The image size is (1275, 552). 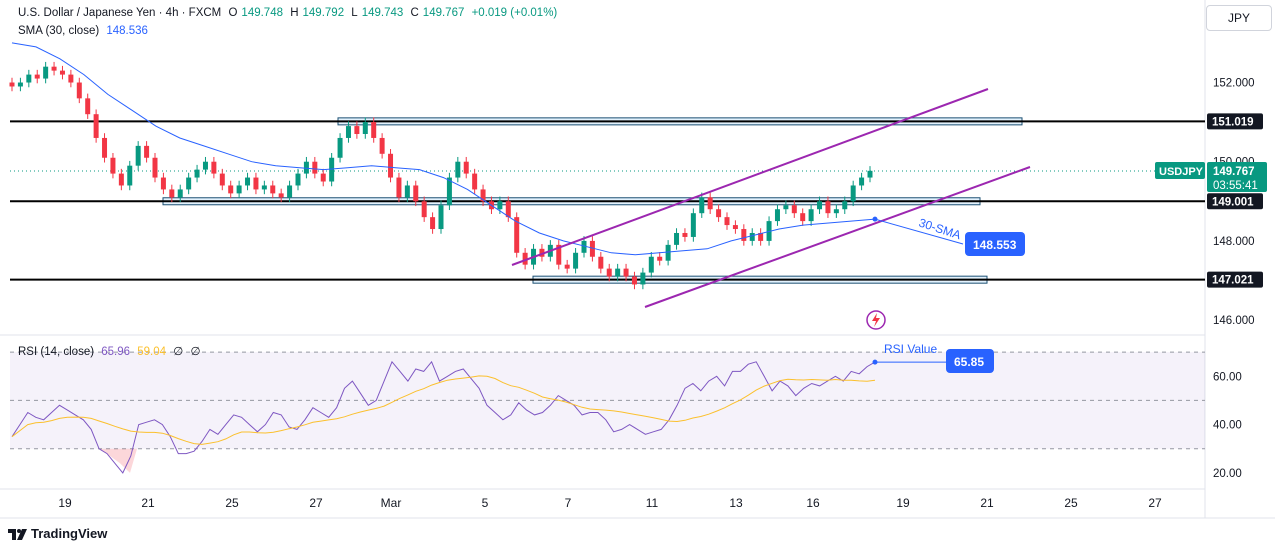 I want to click on price-axis-label: 149.001, so click(x=1233, y=202).